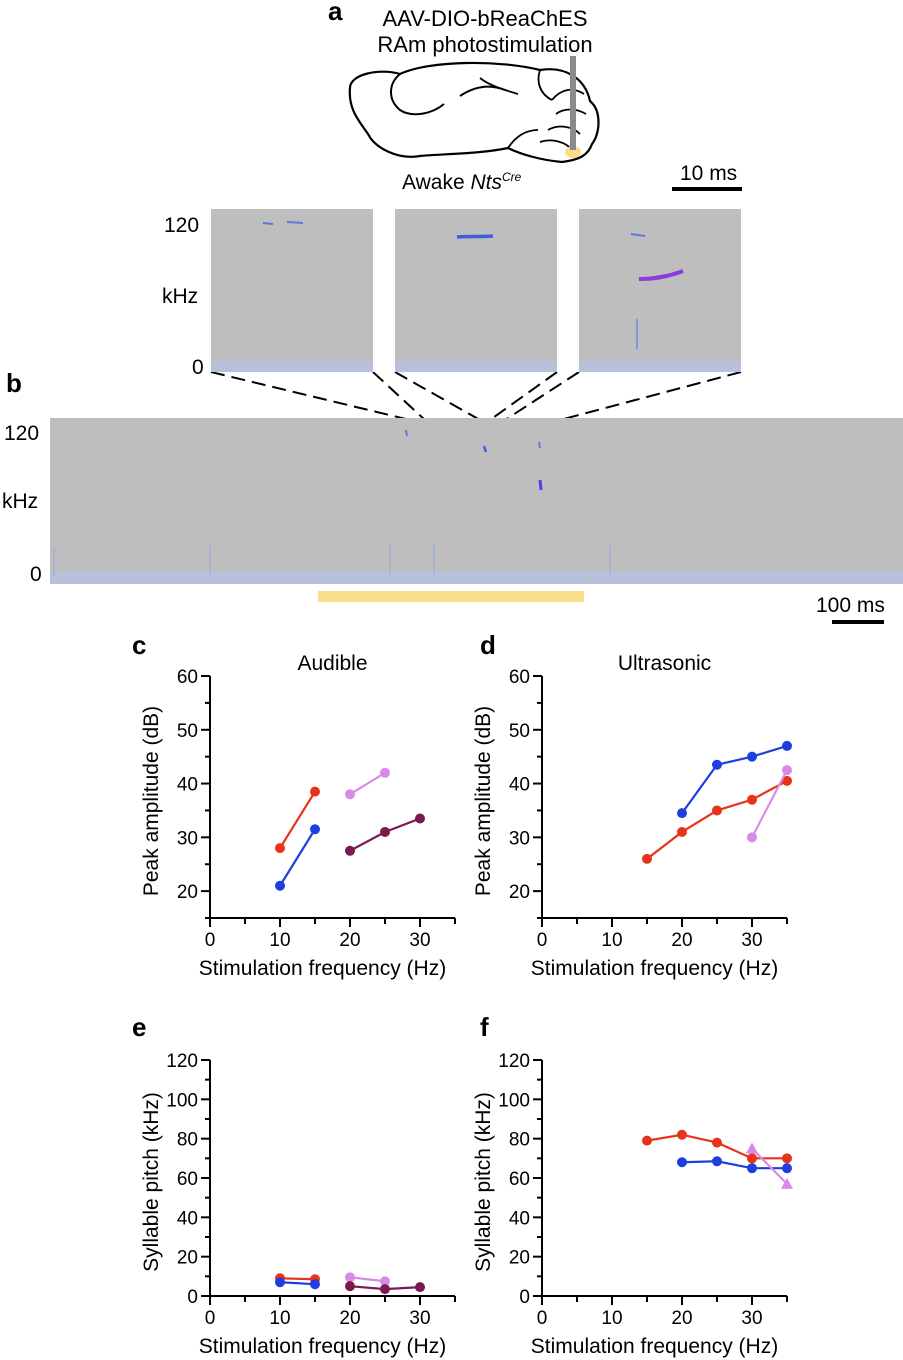 Image resolution: width=903 pixels, height=1360 pixels. I want to click on light-spot, so click(573, 152).